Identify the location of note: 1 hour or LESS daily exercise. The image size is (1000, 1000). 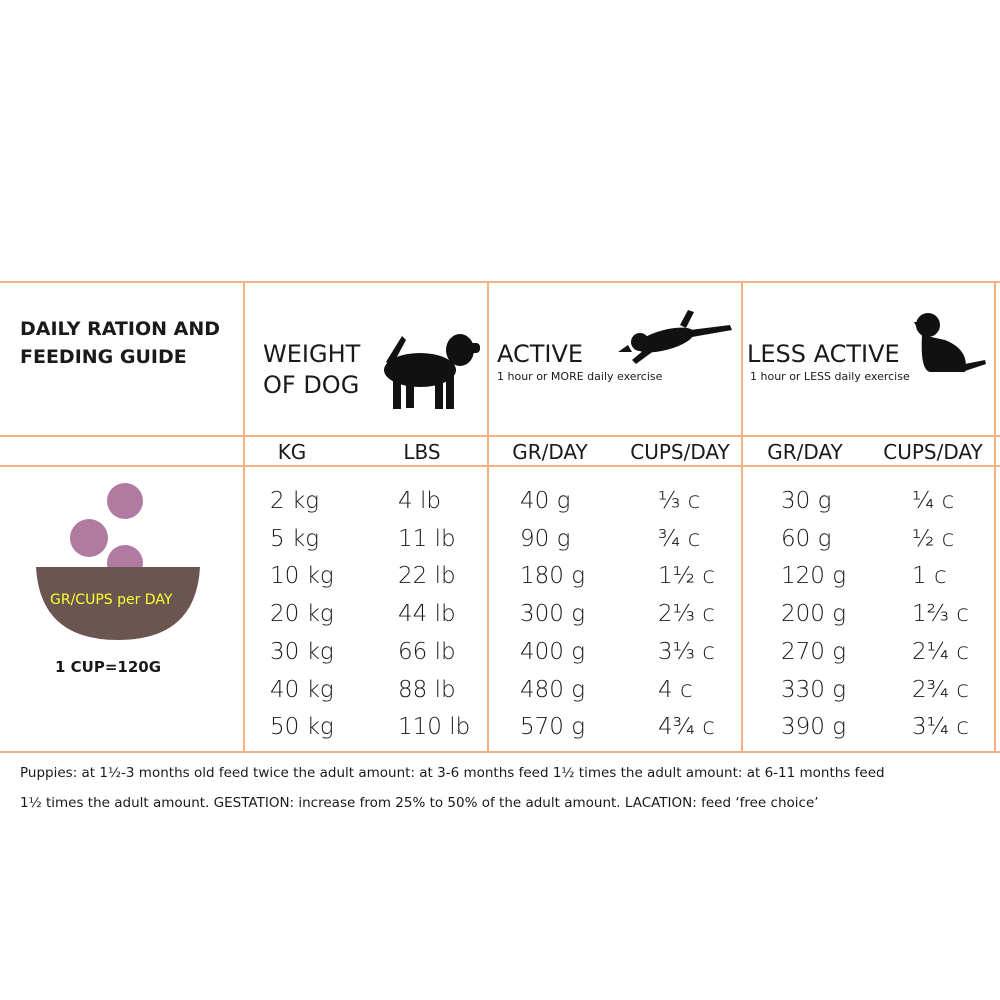
(830, 376).